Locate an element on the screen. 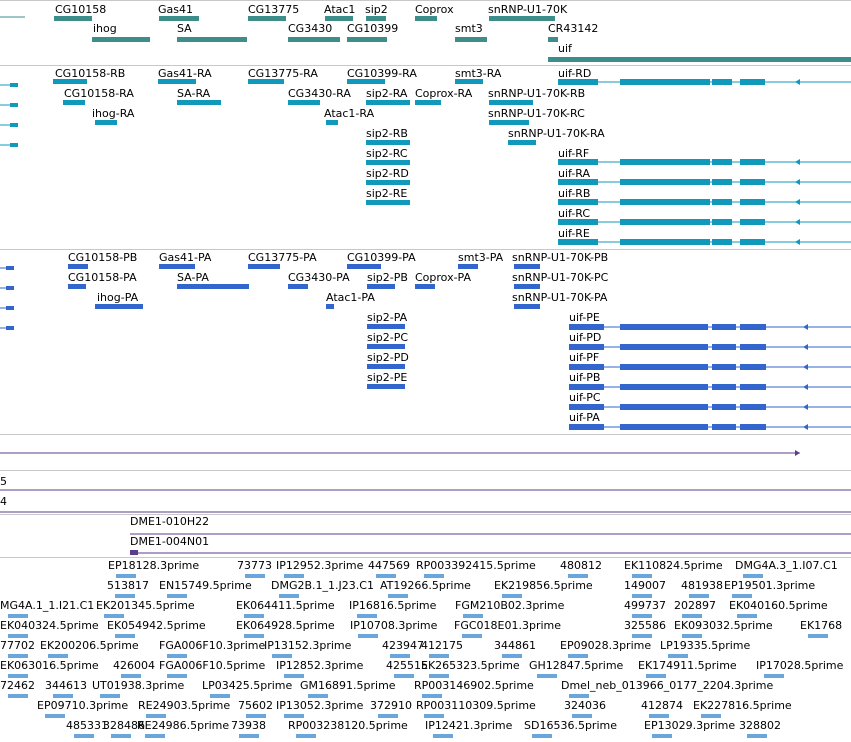  feature-label: EP09710.3prime is located at coordinates (83, 705).